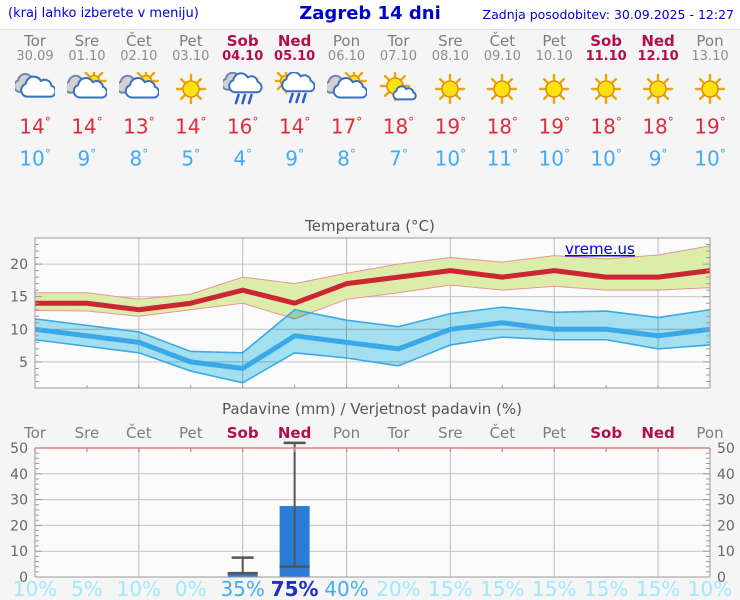 The width and height of the screenshot is (740, 600). What do you see at coordinates (23, 363) in the screenshot?
I see `temp-ytick-label: 5` at bounding box center [23, 363].